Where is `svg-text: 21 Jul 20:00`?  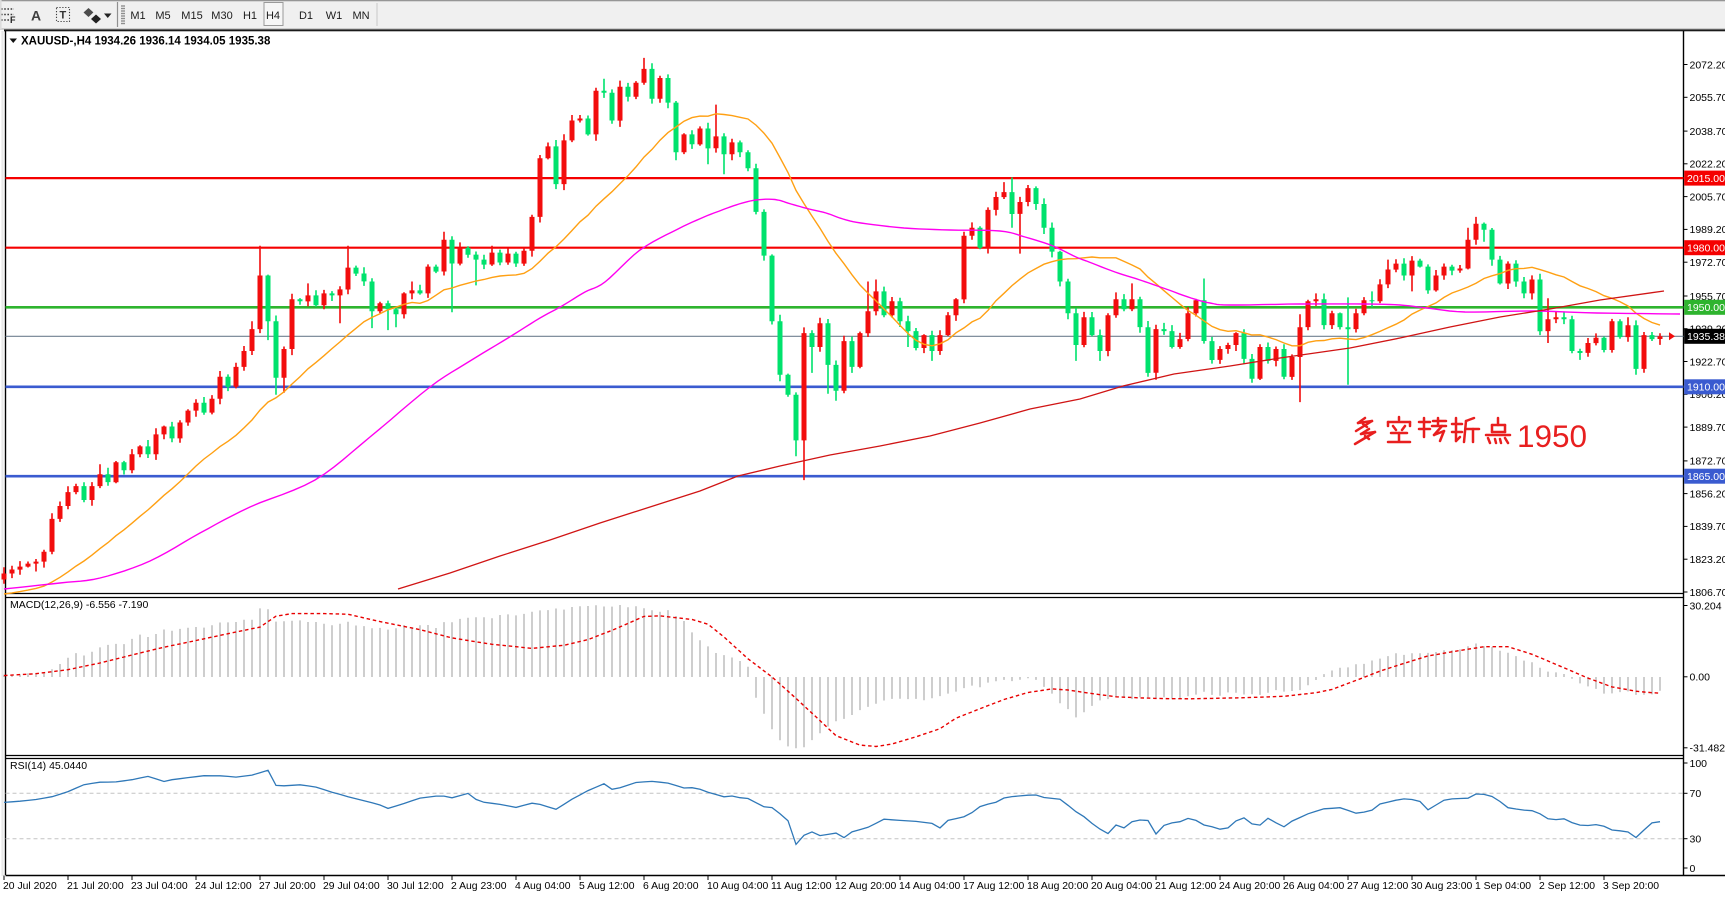
svg-text: 21 Jul 20:00 is located at coordinates (95, 886).